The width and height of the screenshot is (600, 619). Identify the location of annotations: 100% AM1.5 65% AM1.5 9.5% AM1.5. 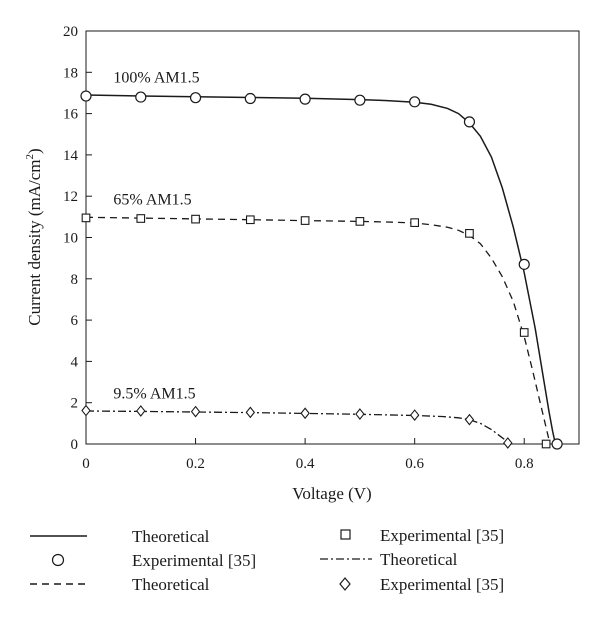
(156, 236).